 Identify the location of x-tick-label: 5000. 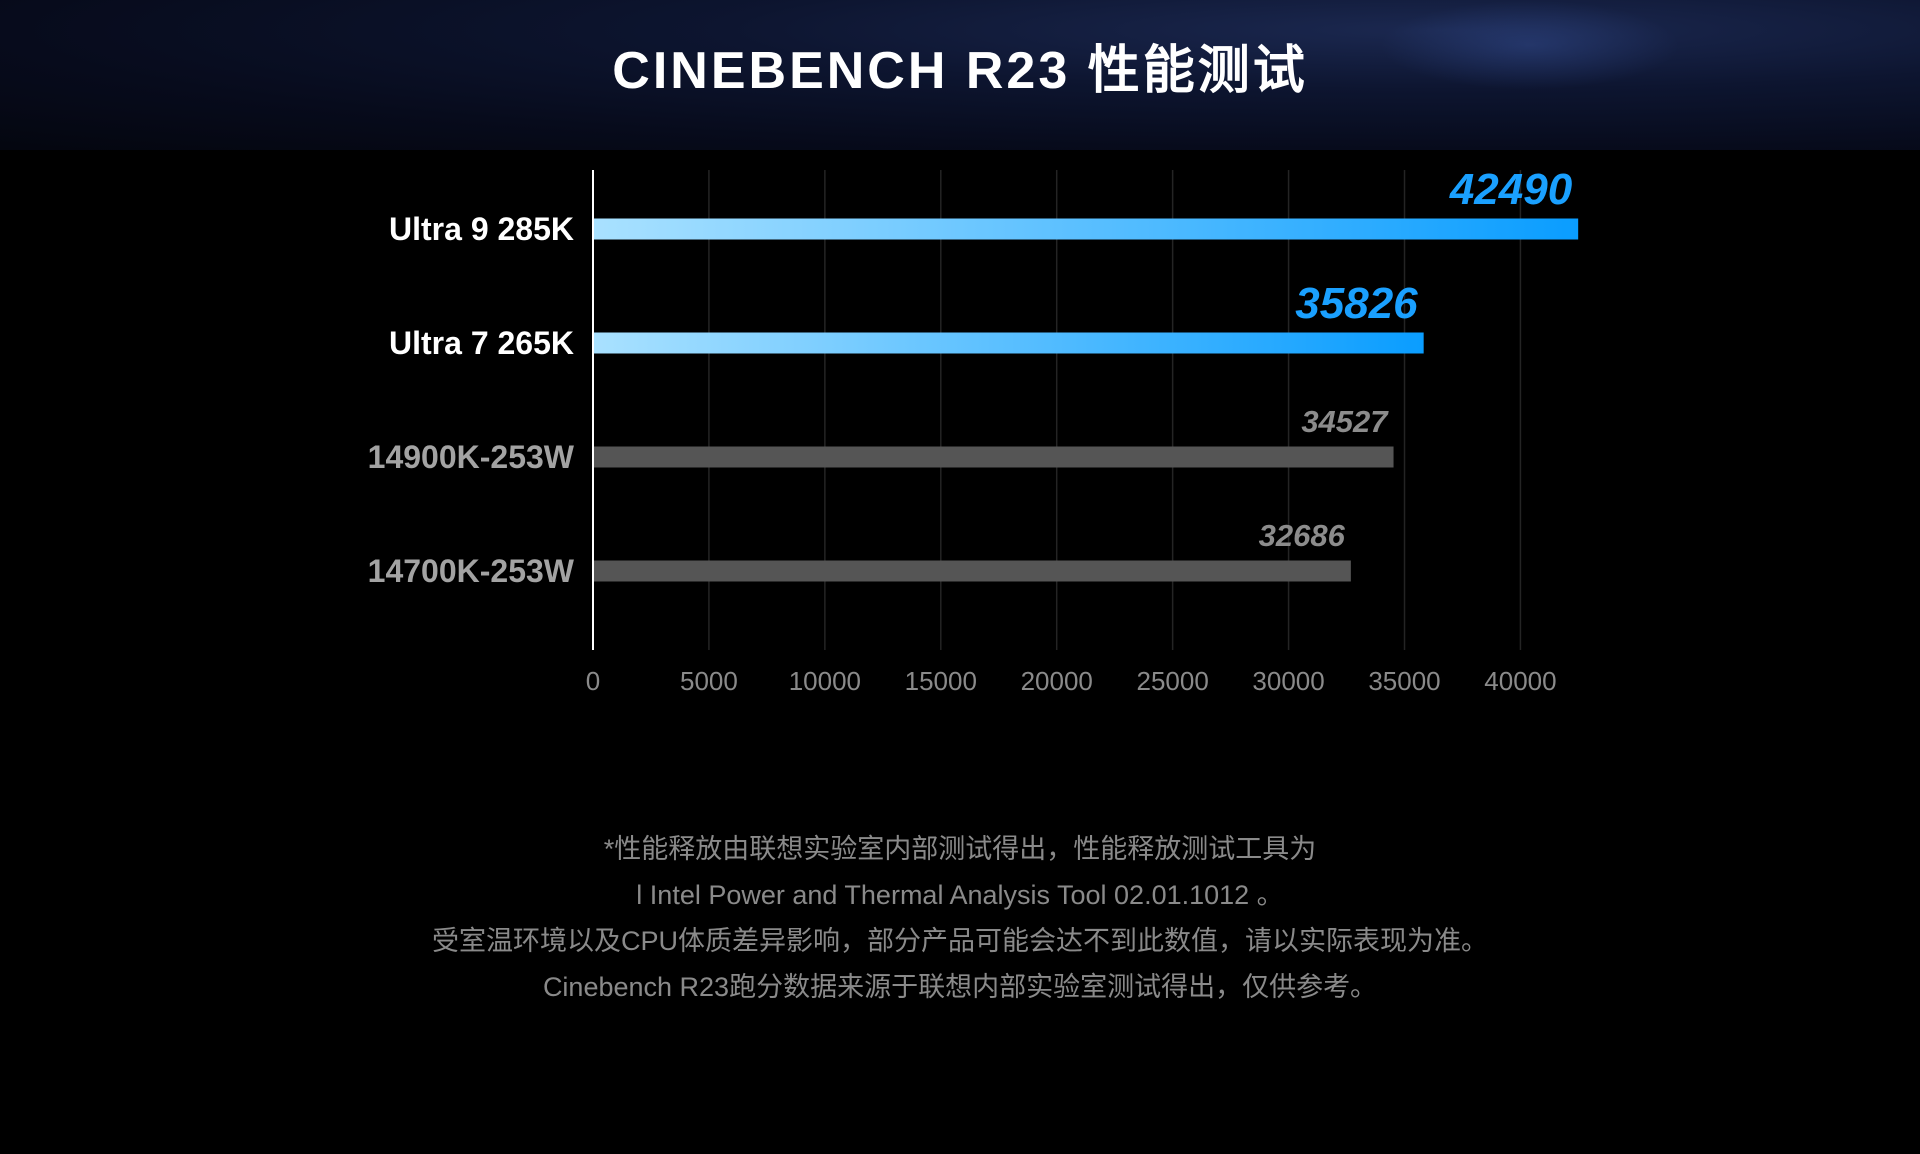
(709, 681).